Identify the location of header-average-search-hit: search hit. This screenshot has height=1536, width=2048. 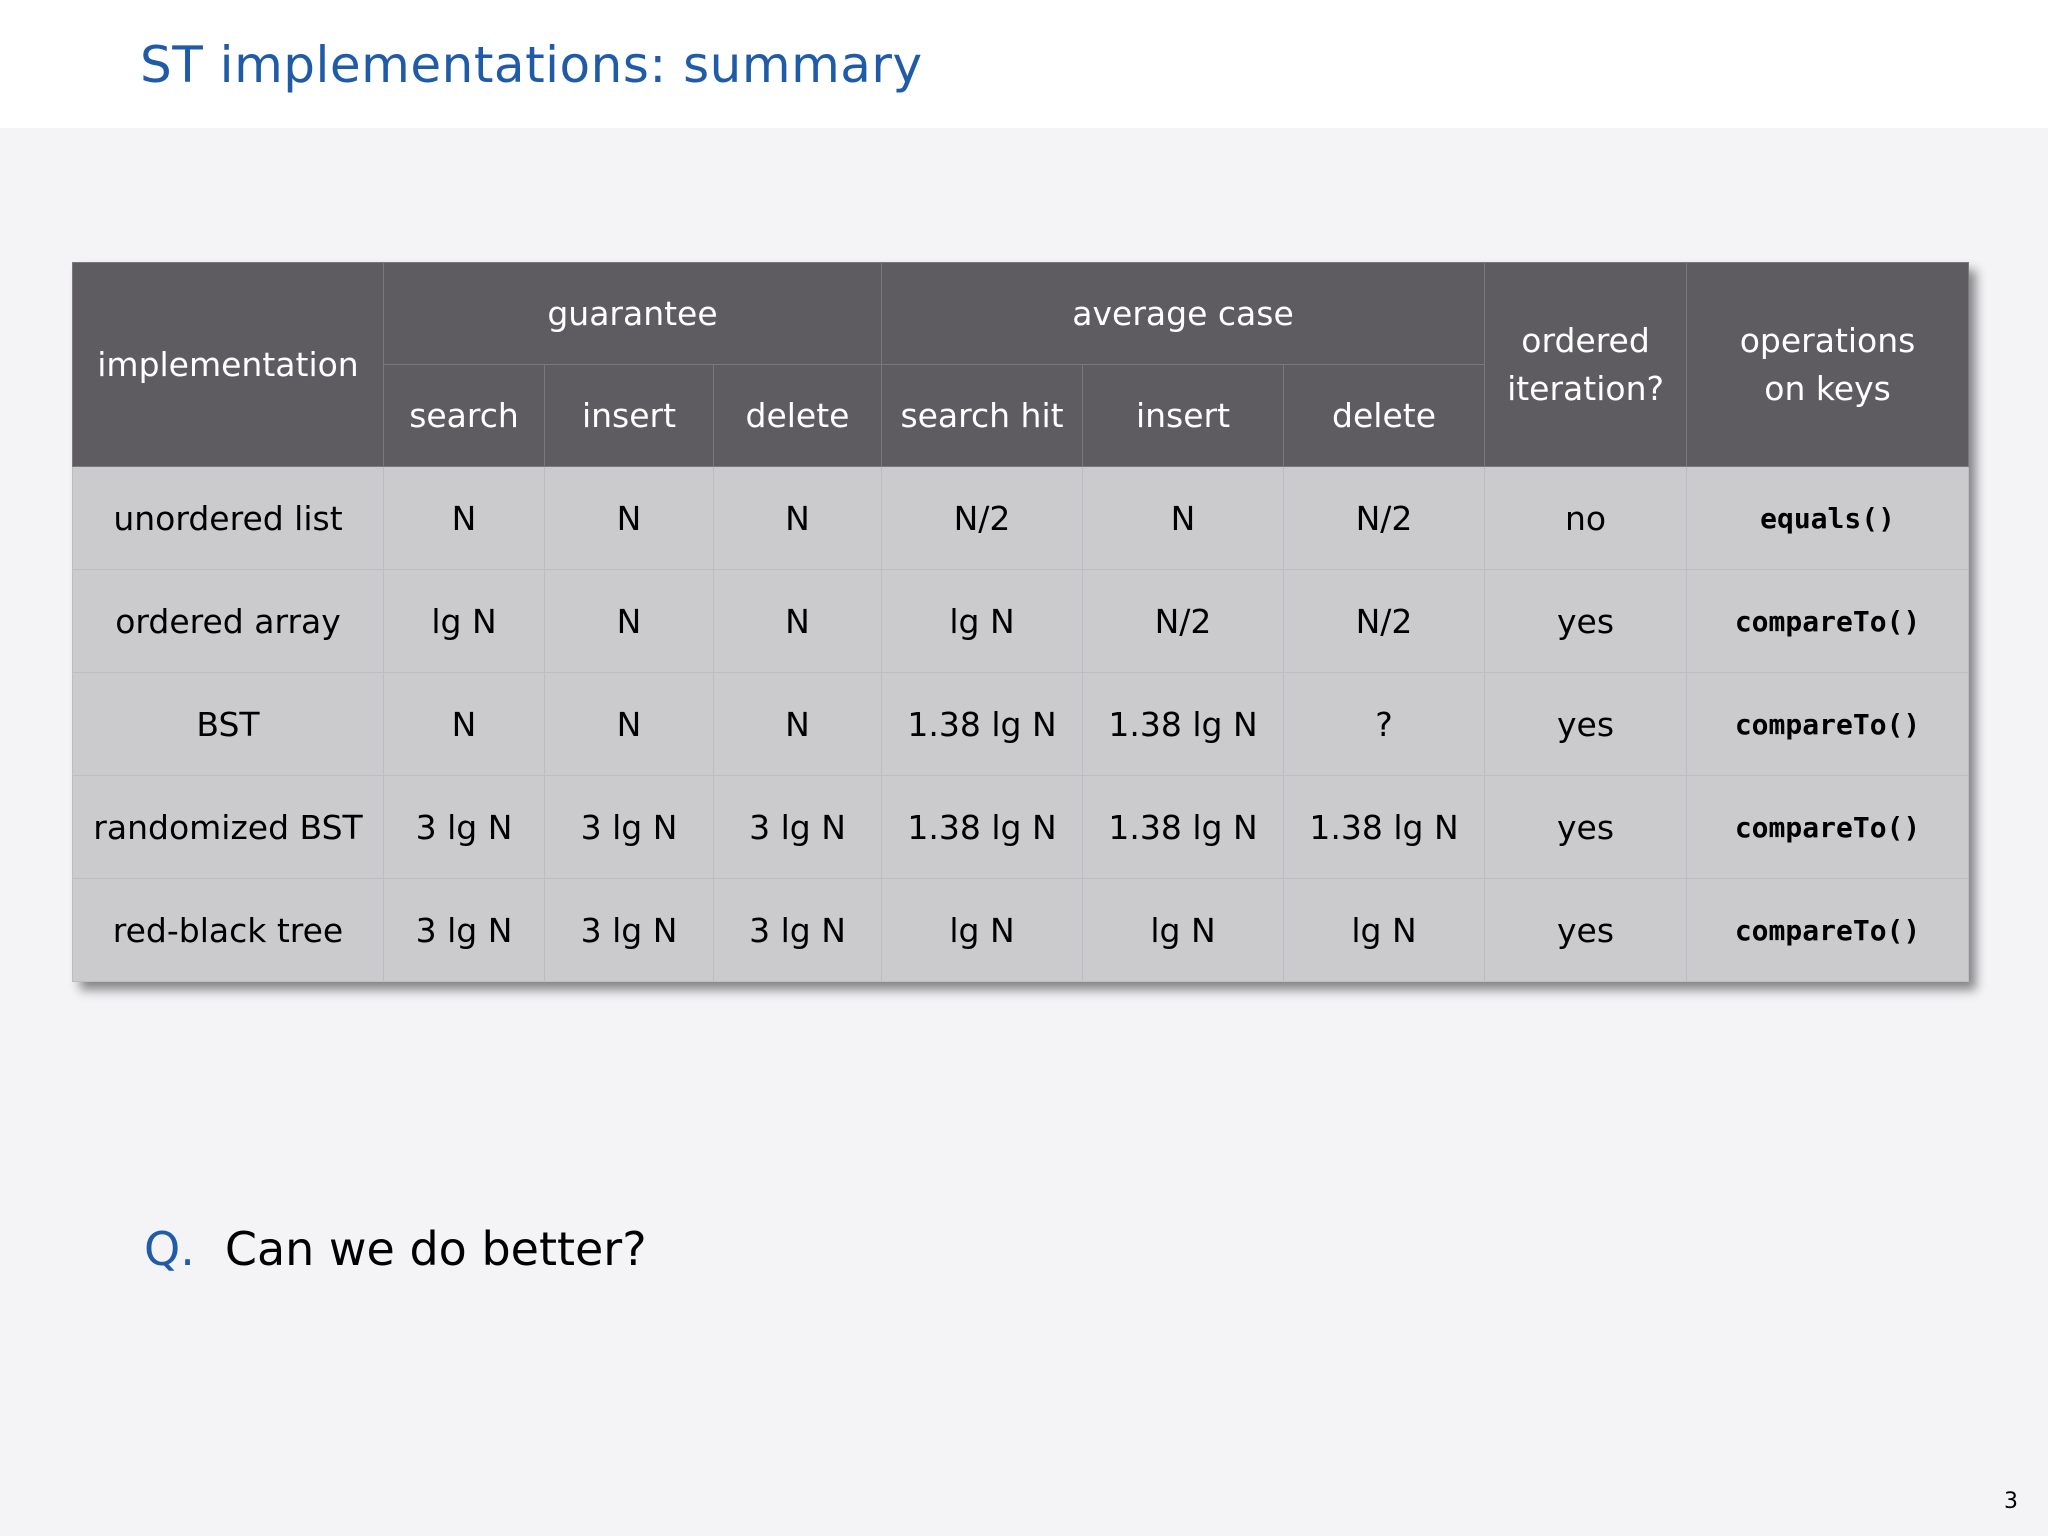
(982, 415).